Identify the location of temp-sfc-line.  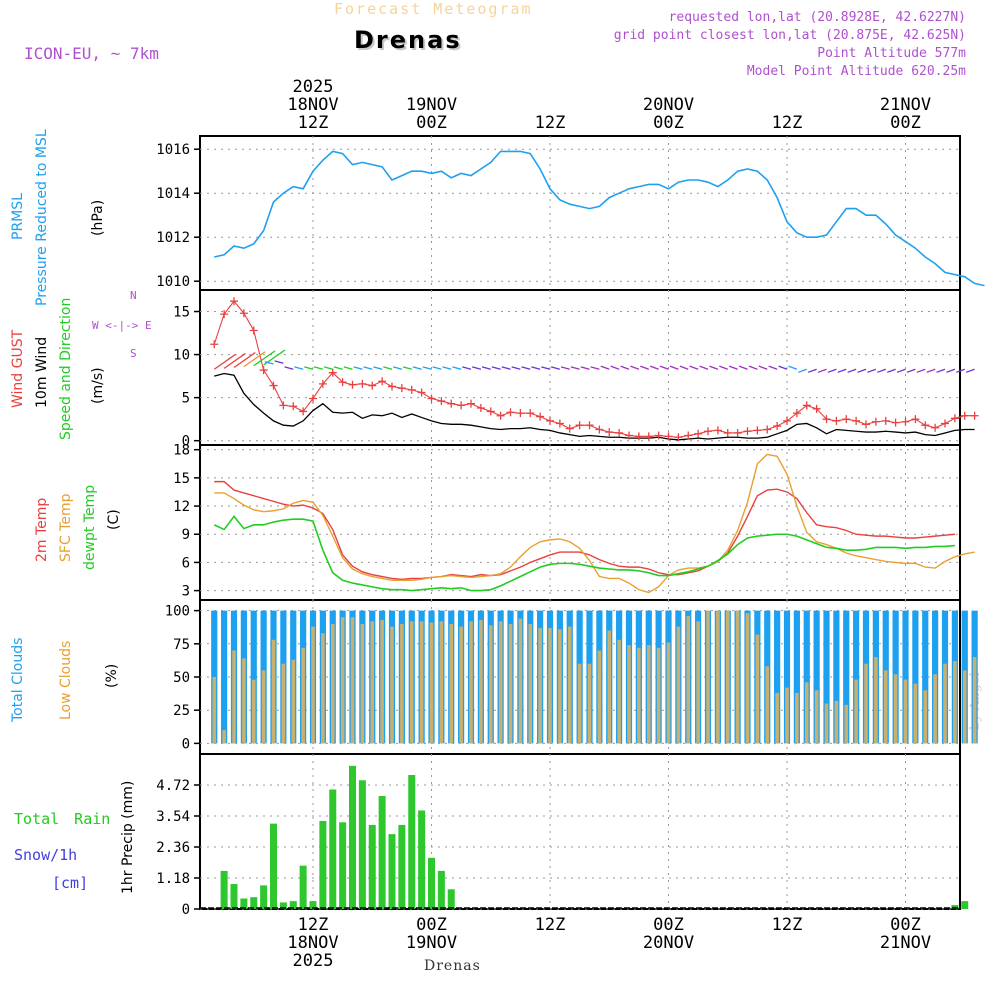
(594, 523).